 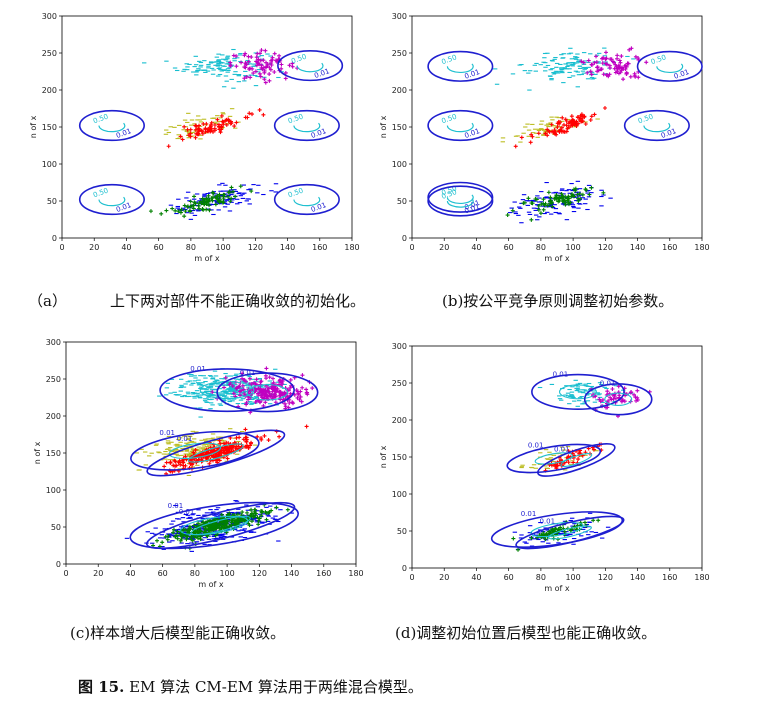 I want to click on x-tick-label: 60, so click(x=509, y=577).